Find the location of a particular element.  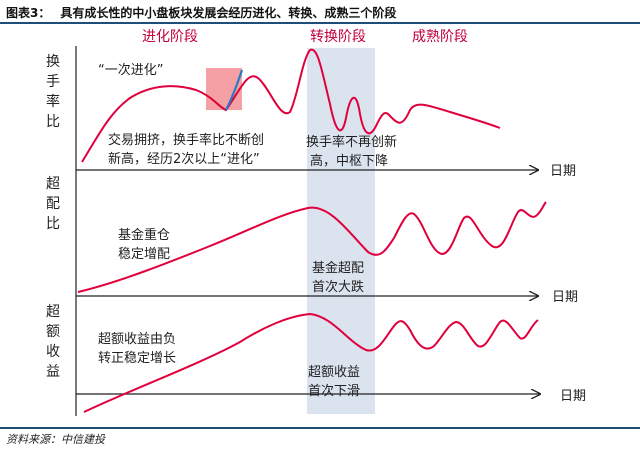

panel-3-ann-2-line-2: 首次下滑 is located at coordinates (334, 391).